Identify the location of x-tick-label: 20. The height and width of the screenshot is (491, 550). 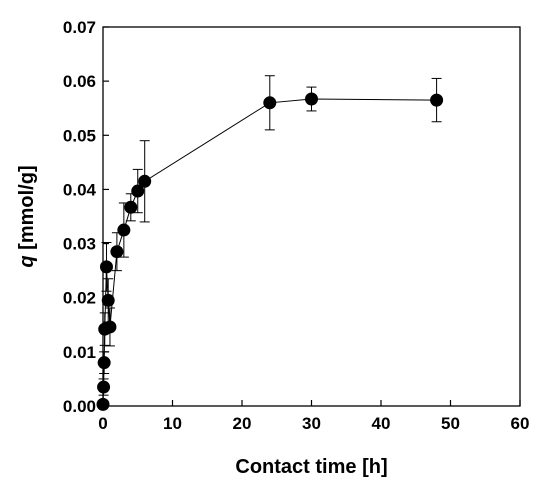
(242, 423).